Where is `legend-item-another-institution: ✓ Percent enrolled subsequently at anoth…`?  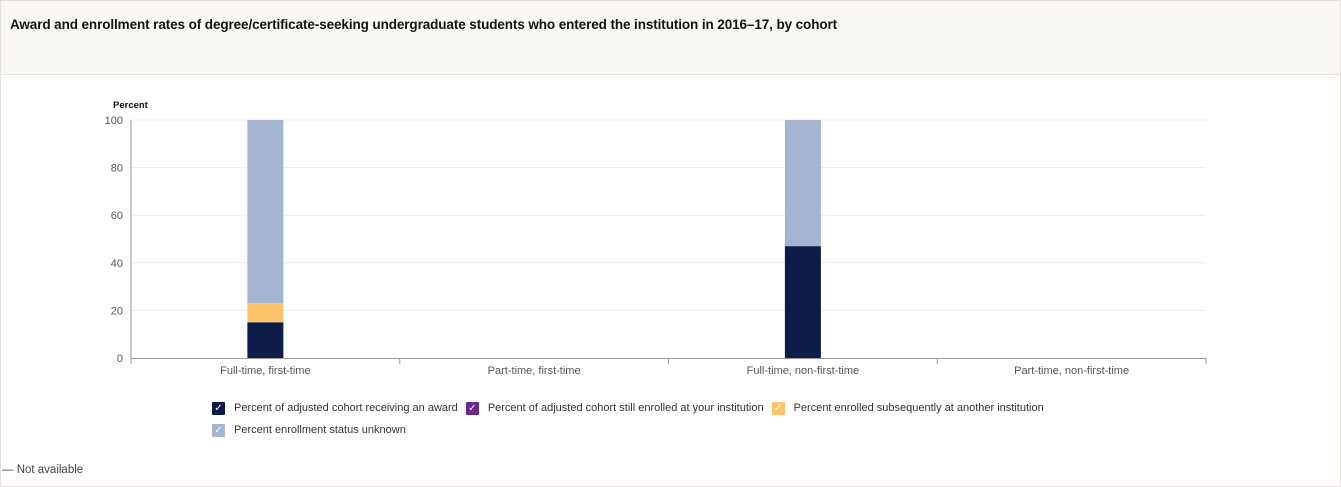
legend-item-another-institution: ✓ Percent enrolled subsequently at anoth… is located at coordinates (907, 408).